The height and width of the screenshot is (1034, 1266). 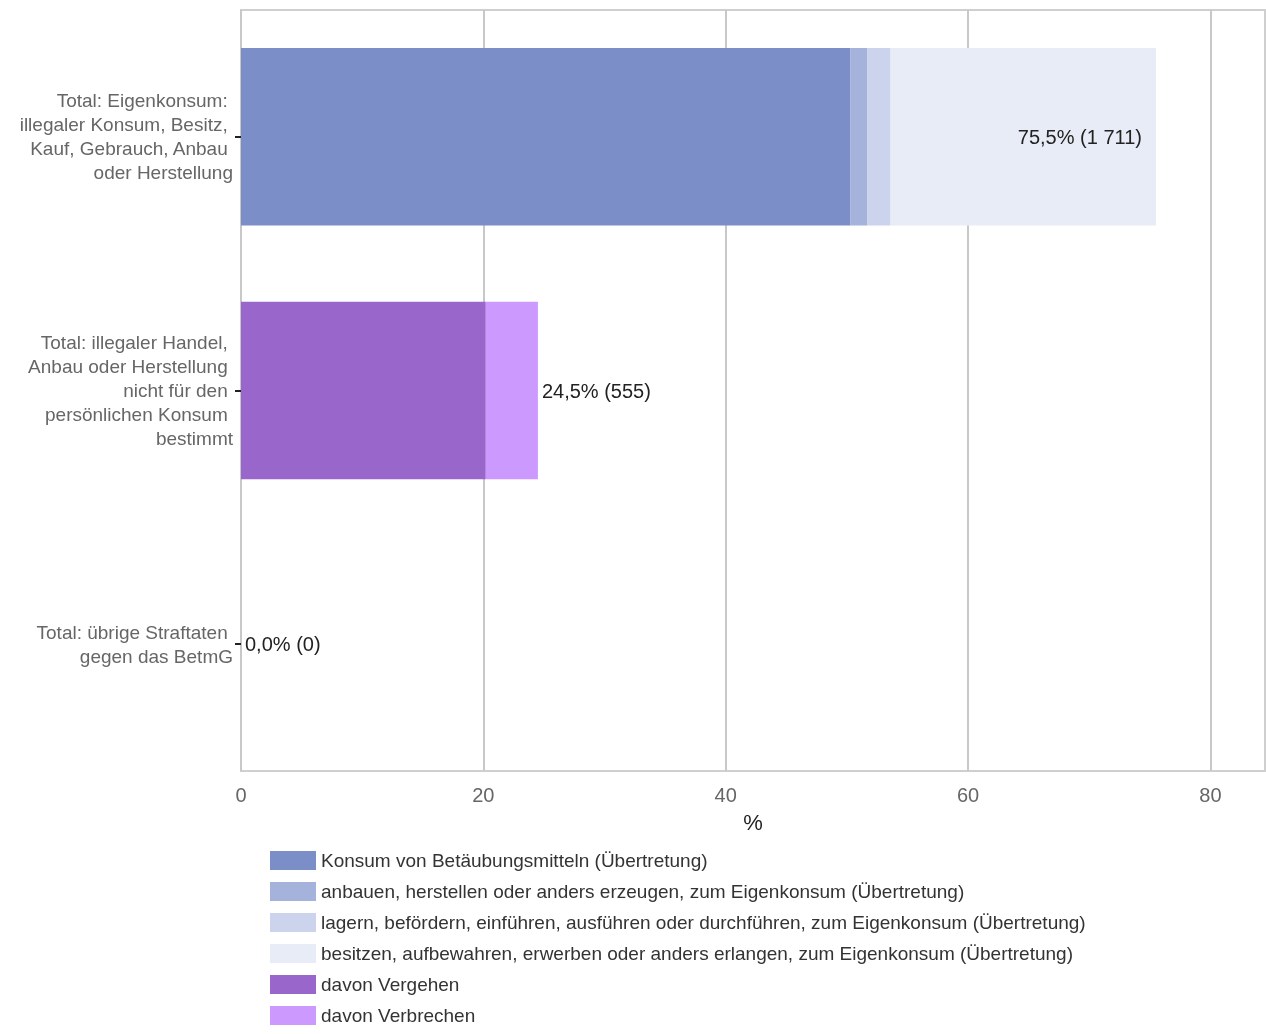 What do you see at coordinates (643, 891) in the screenshot?
I see `legend-label: anbauen, herstellen oder anders erzeugen, zum Eigenkonsum (Übertretung)` at bounding box center [643, 891].